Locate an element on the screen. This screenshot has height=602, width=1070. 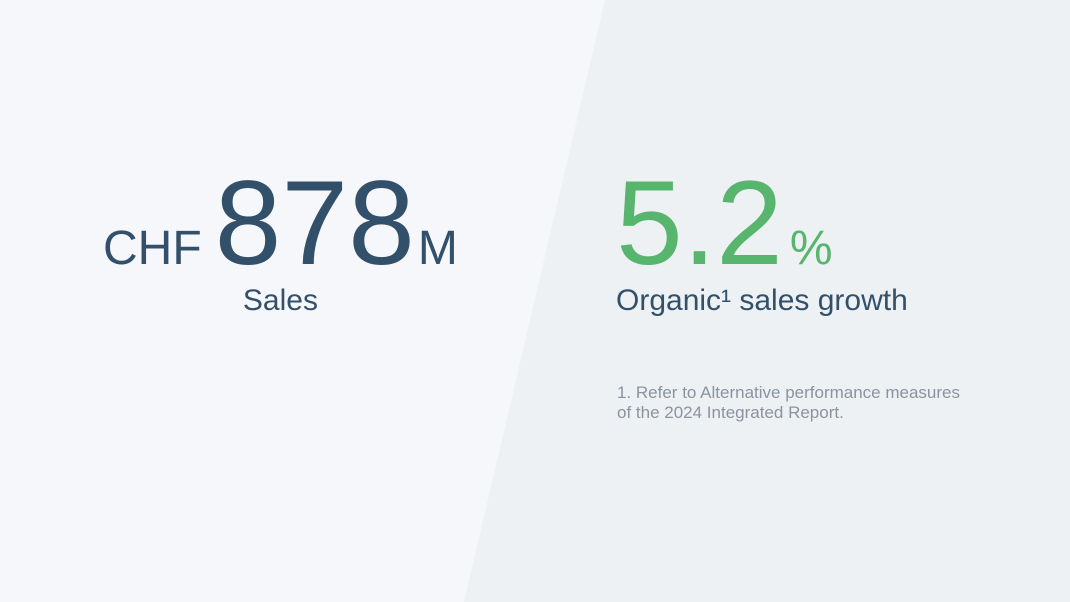
growth-figure: 5.2% is located at coordinates (762, 223).